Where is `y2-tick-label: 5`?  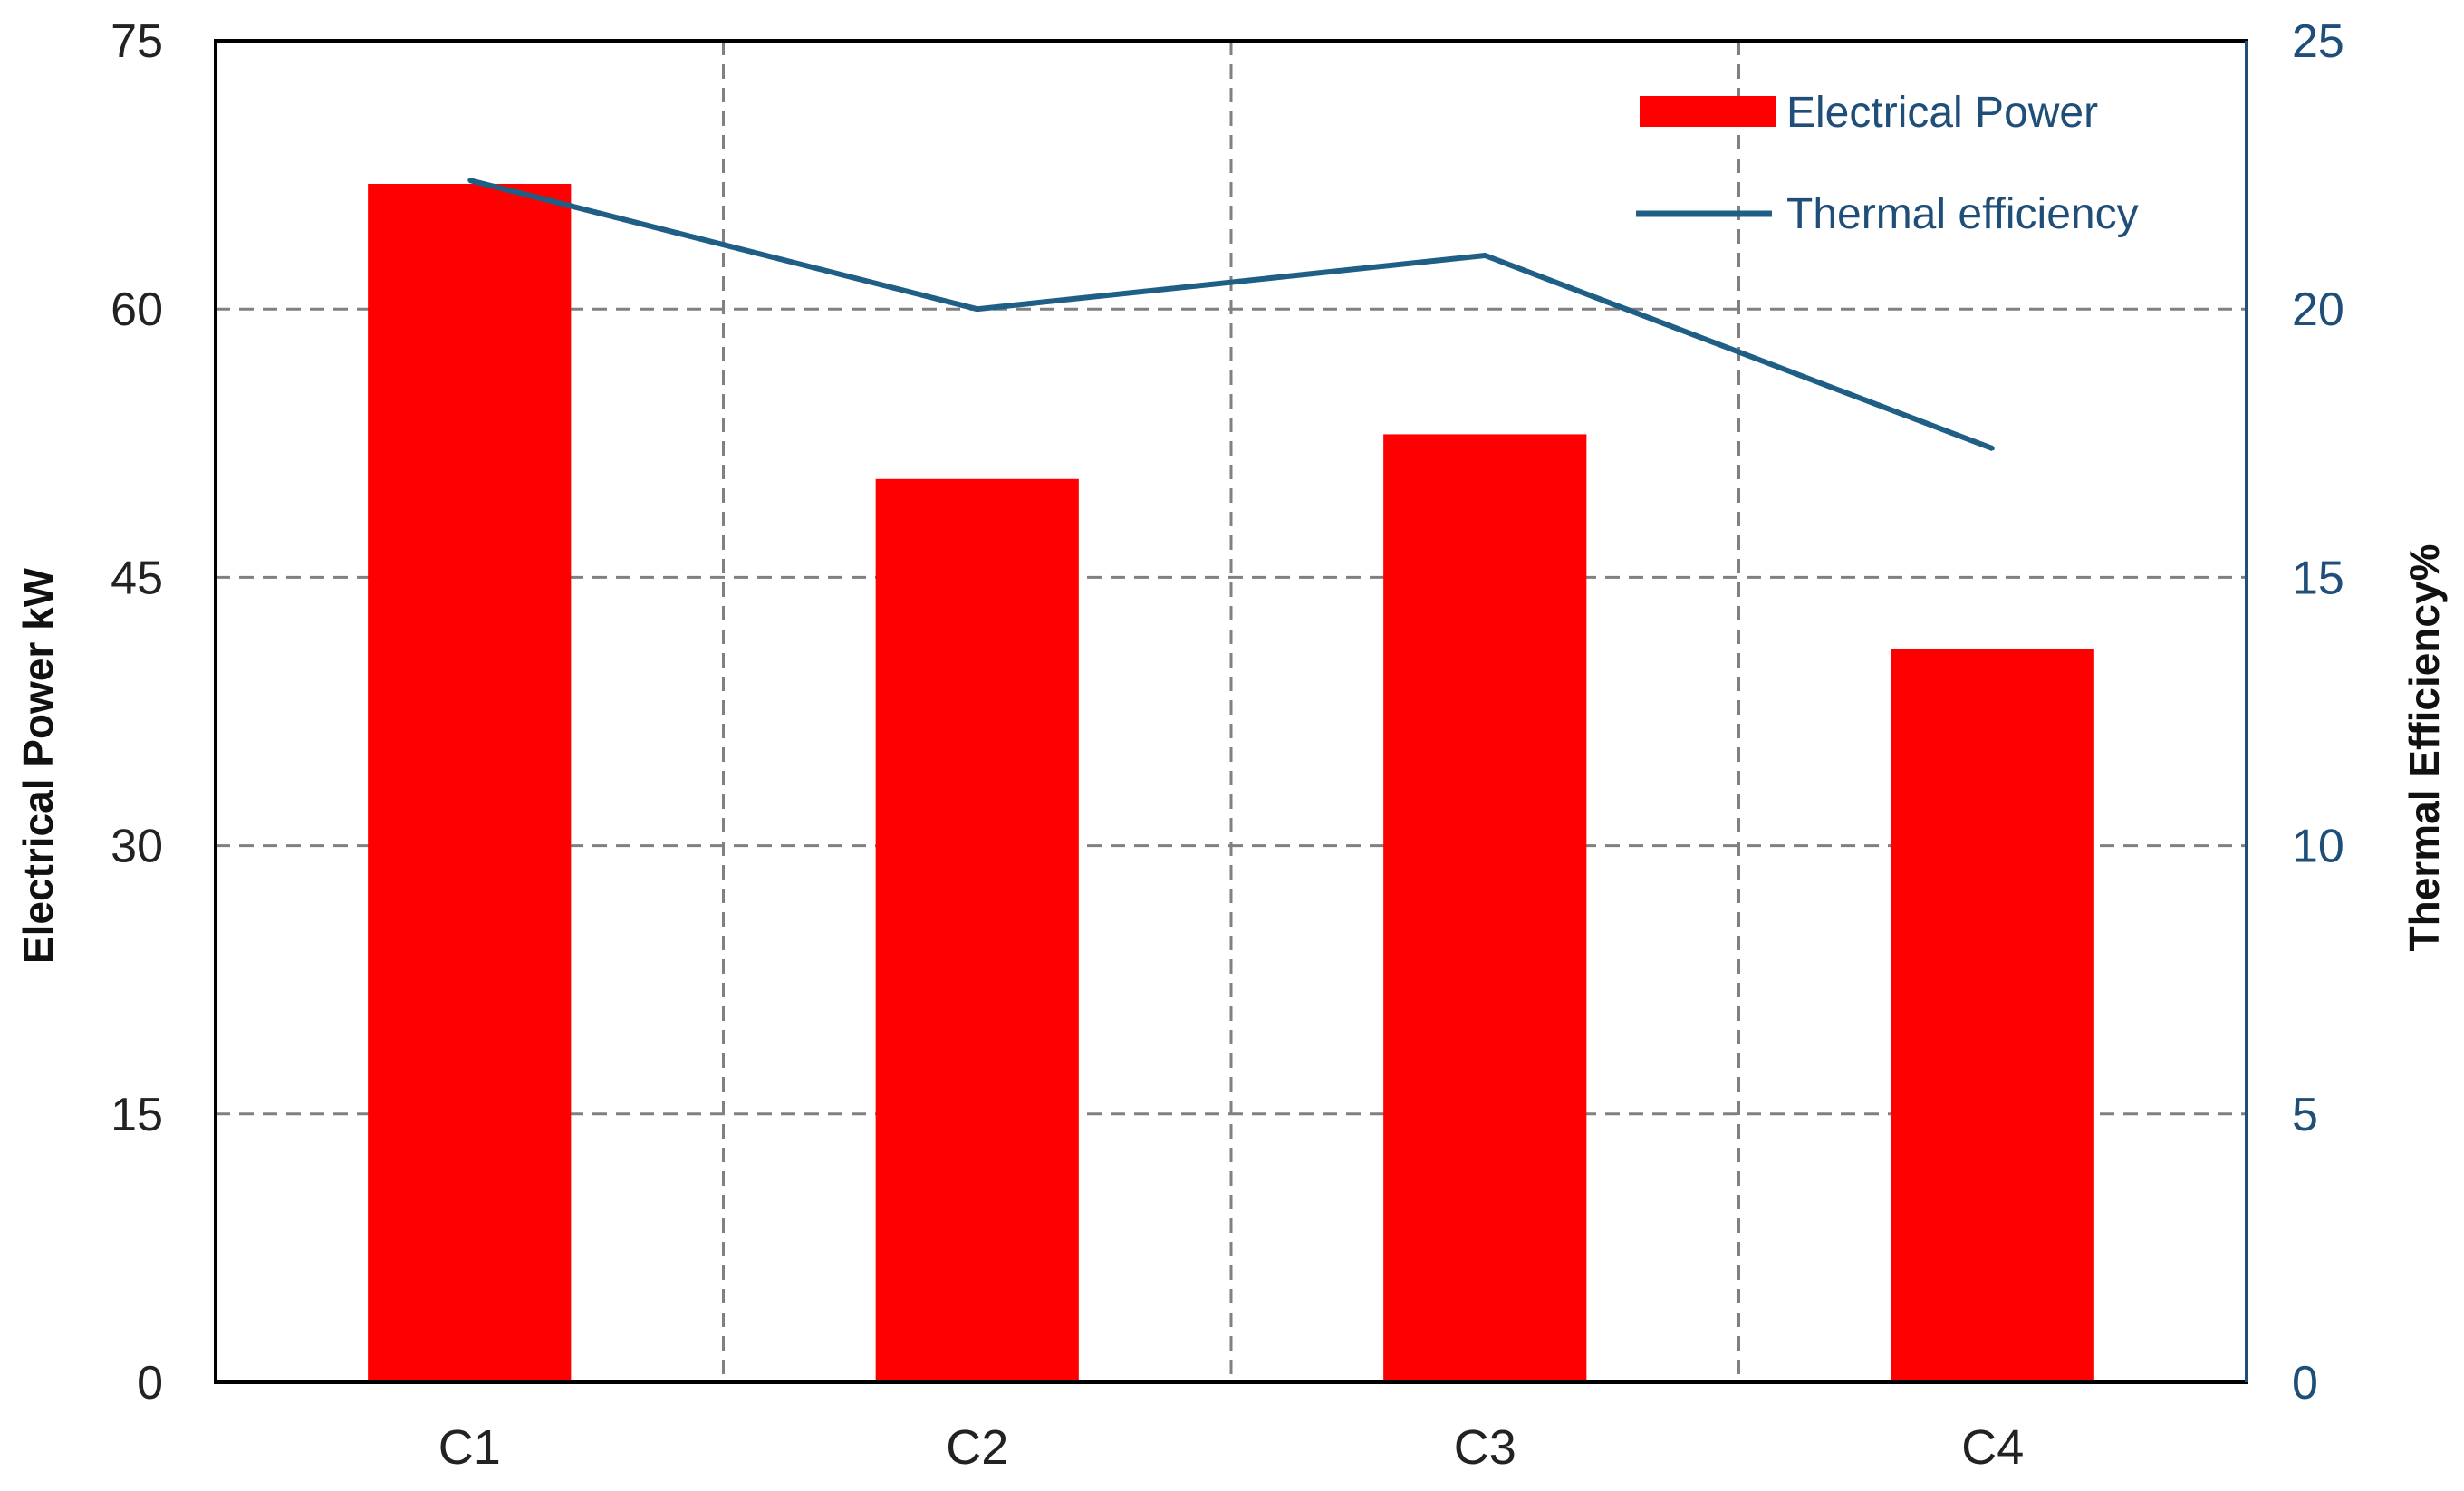
y2-tick-label: 5 is located at coordinates (2305, 1115).